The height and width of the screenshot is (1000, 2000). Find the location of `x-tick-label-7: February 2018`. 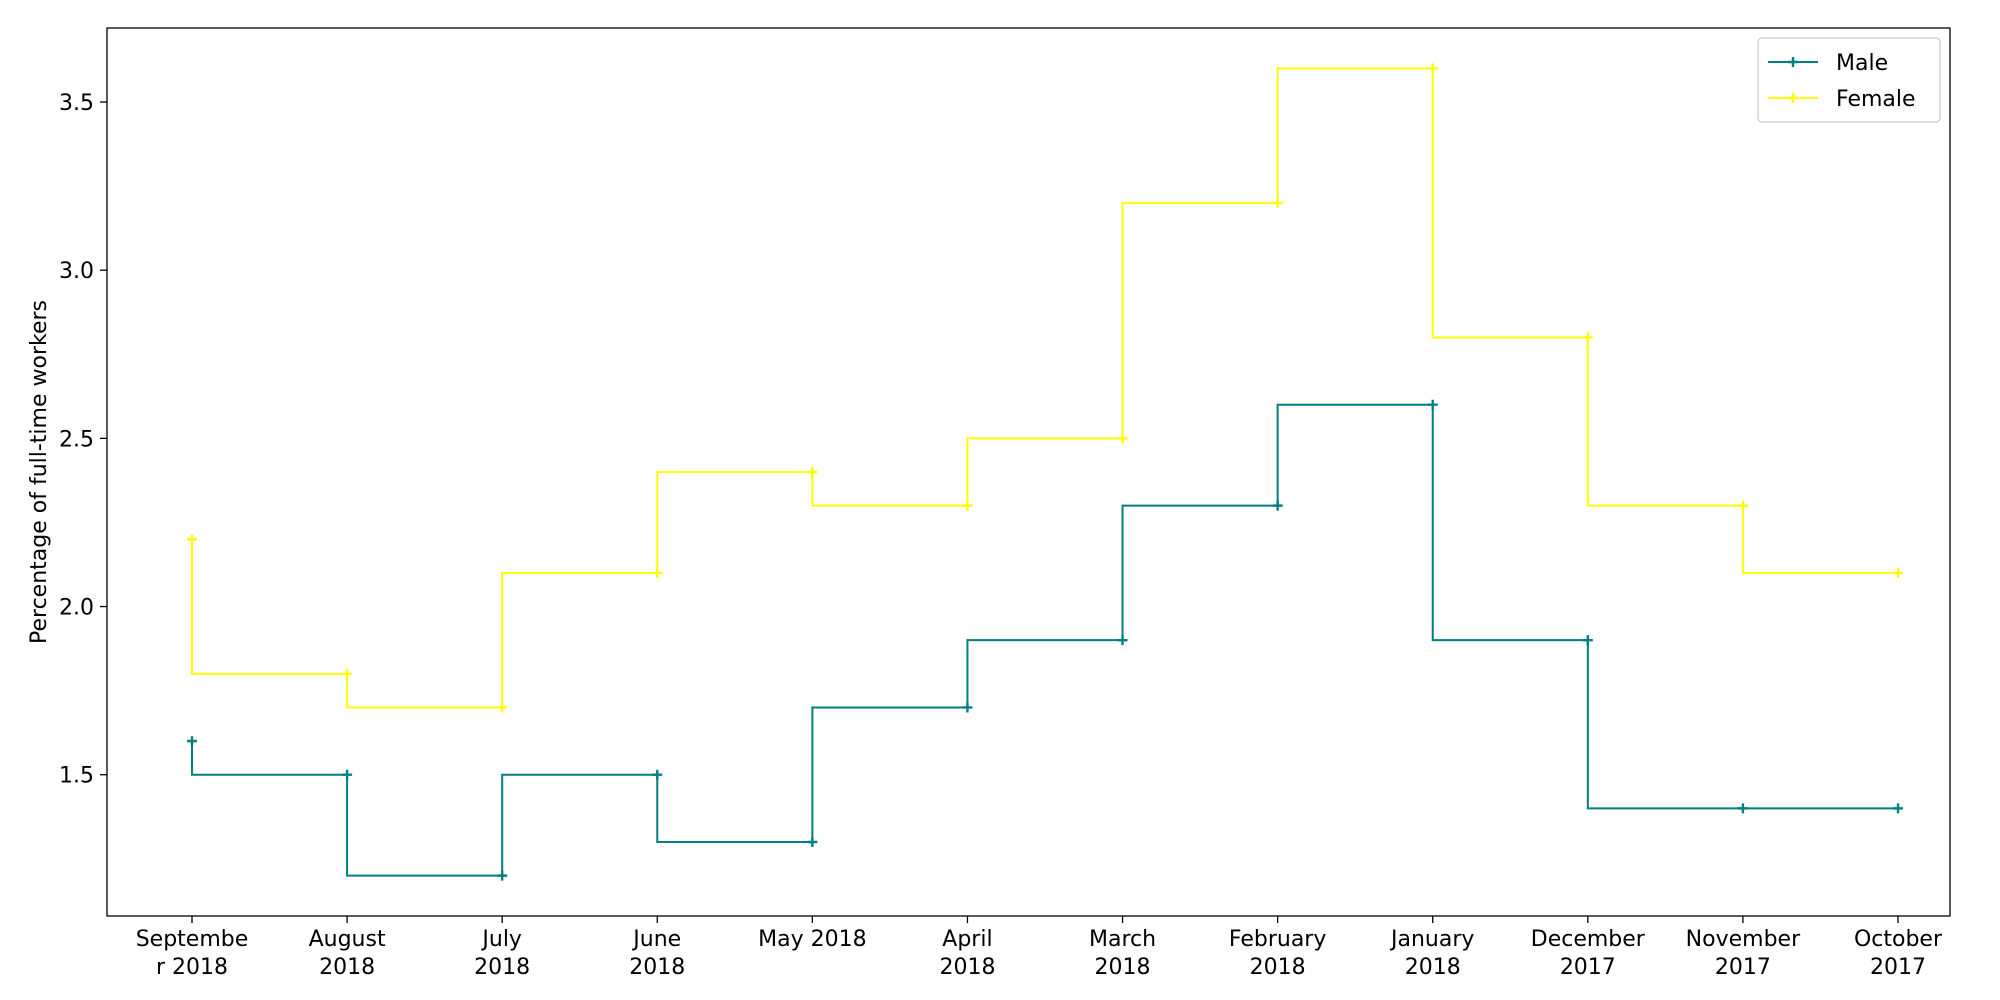

x-tick-label-7: February 2018 is located at coordinates (1278, 953).